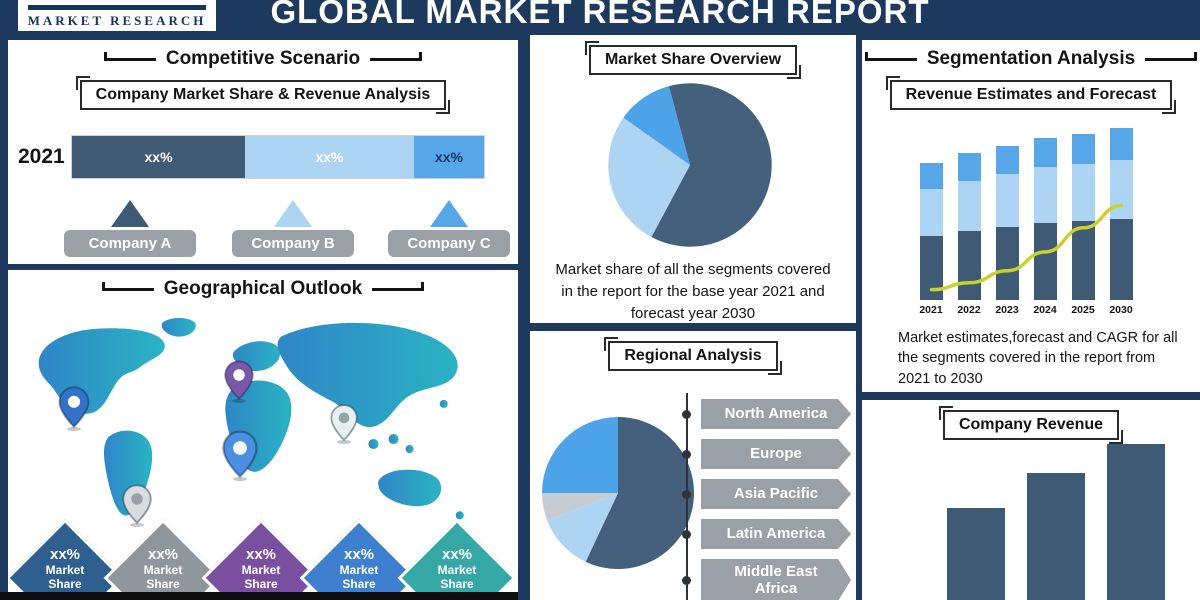  What do you see at coordinates (931, 310) in the screenshot?
I see `year-tick-2021: 2021` at bounding box center [931, 310].